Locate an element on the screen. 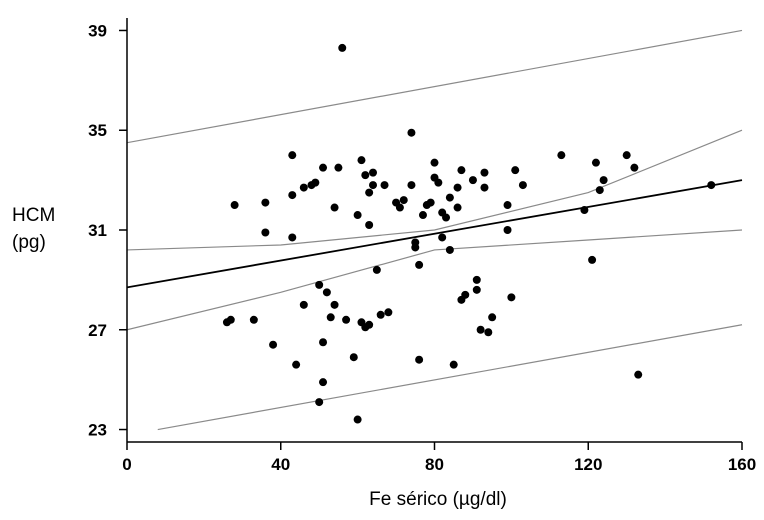  y-tick-label: 27 is located at coordinates (97, 330).